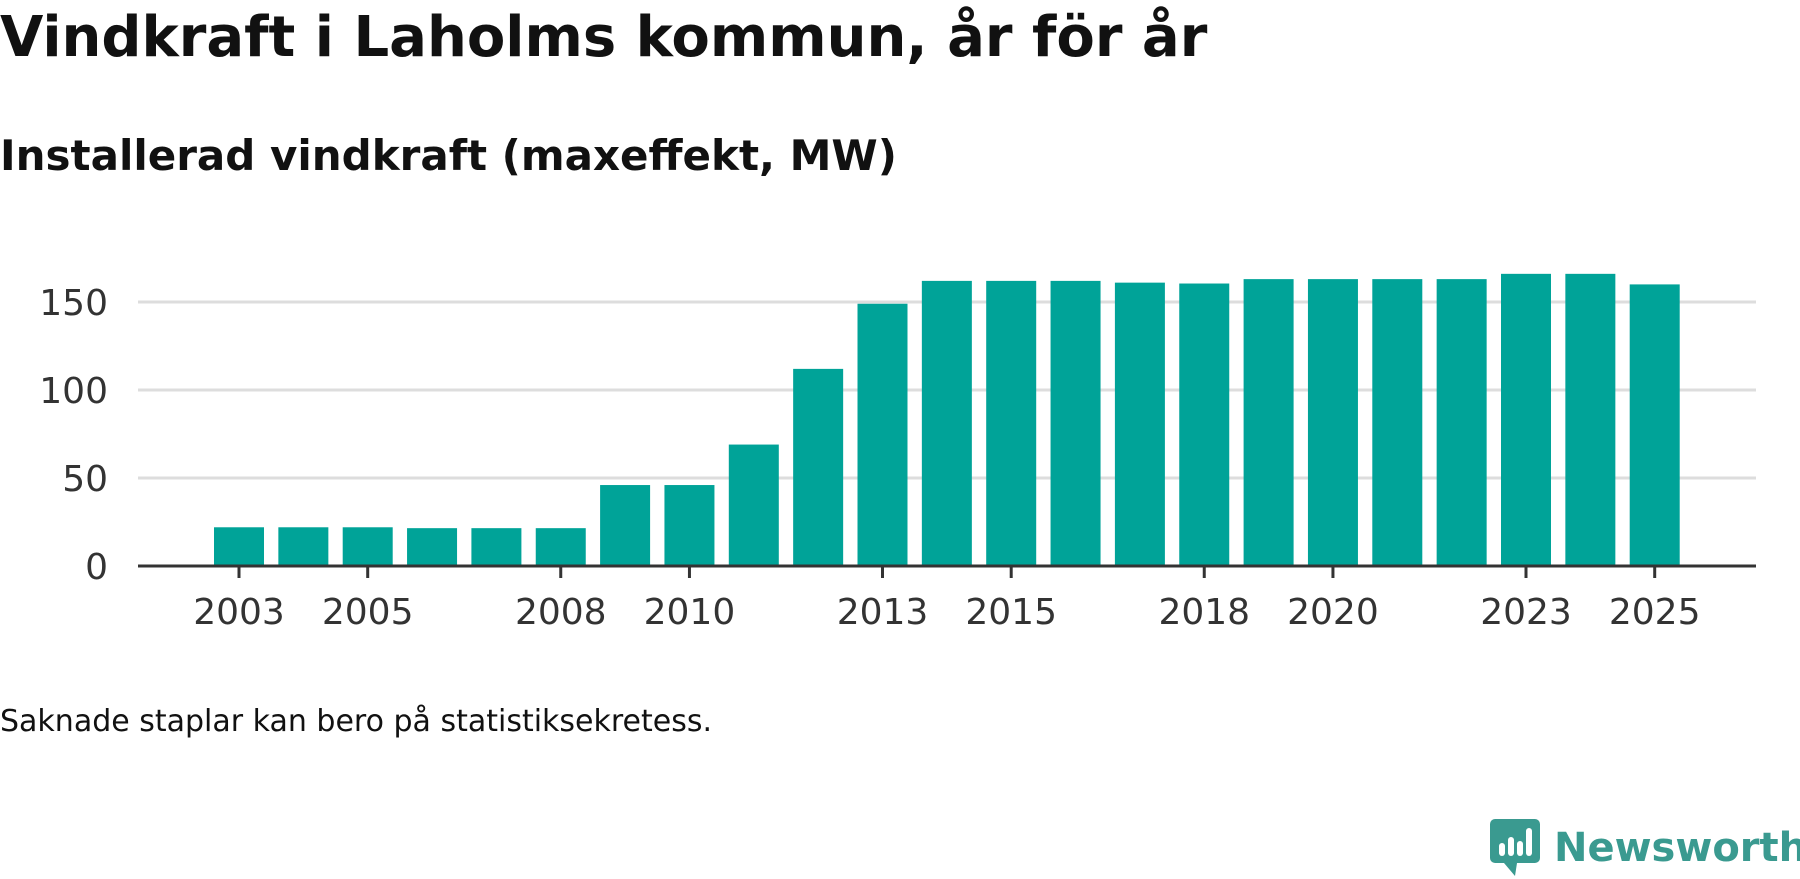 This screenshot has width=1800, height=879. I want to click on x-tick-label-2005: 2005, so click(368, 612).